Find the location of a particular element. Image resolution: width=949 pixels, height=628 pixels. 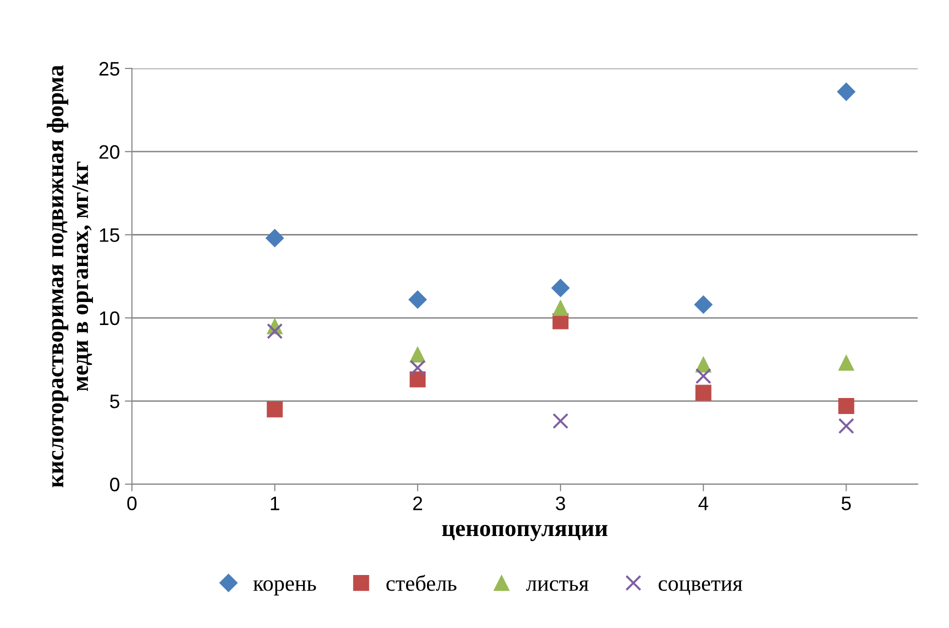

y-tick-label: 5 is located at coordinates (115, 401).